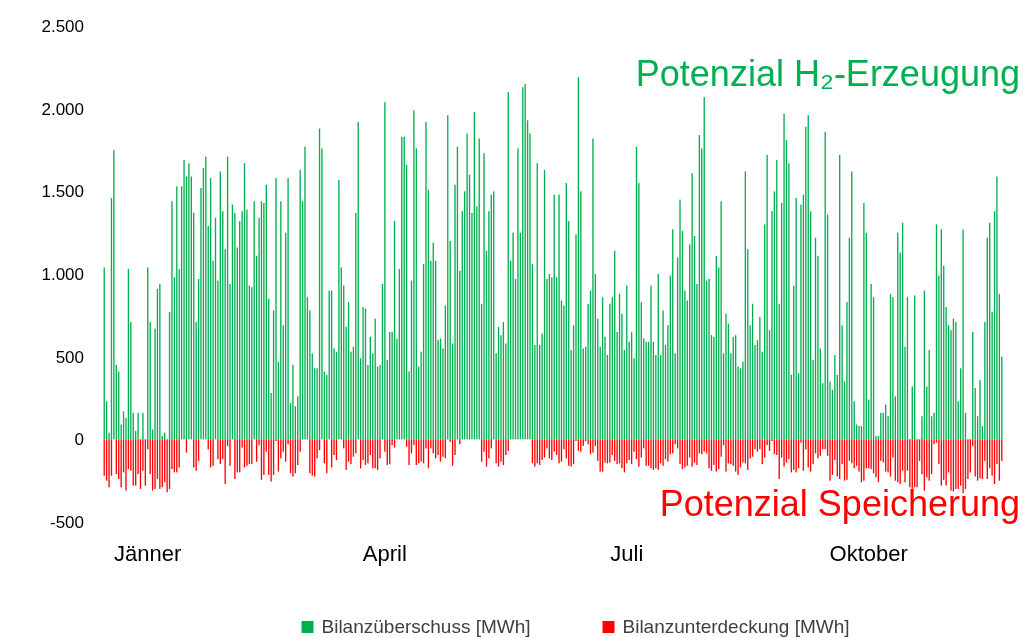 This screenshot has height=638, width=1036. I want to click on y-tick-label: 1.000, so click(62, 274).